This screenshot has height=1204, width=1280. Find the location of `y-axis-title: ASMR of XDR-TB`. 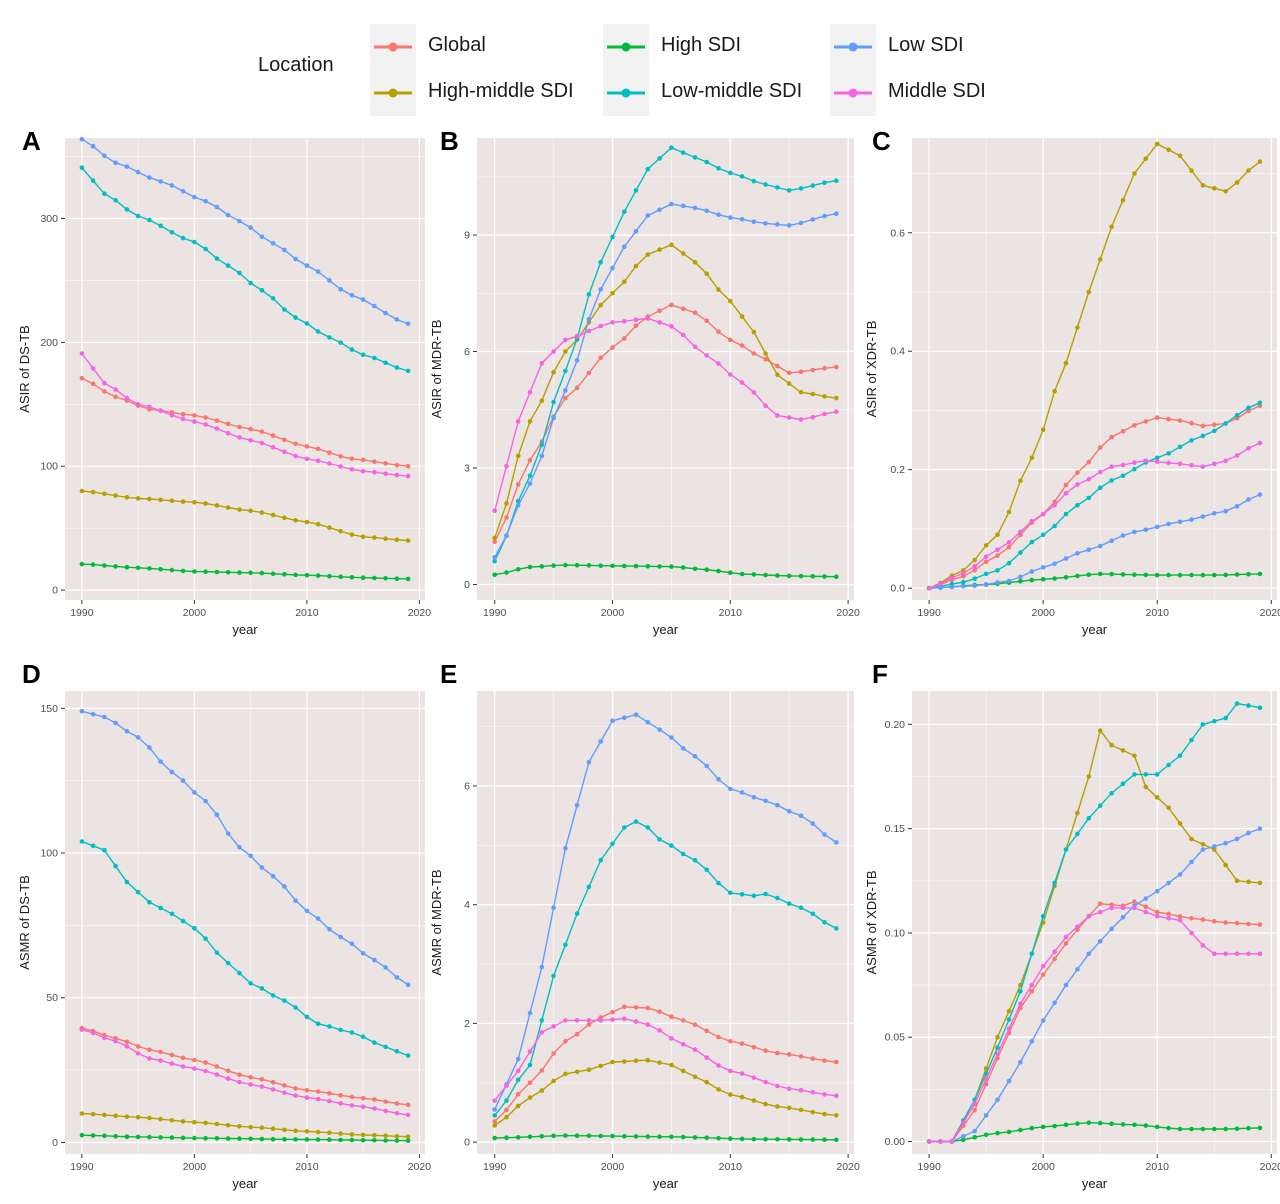

y-axis-title: ASMR of XDR-TB is located at coordinates (871, 922).